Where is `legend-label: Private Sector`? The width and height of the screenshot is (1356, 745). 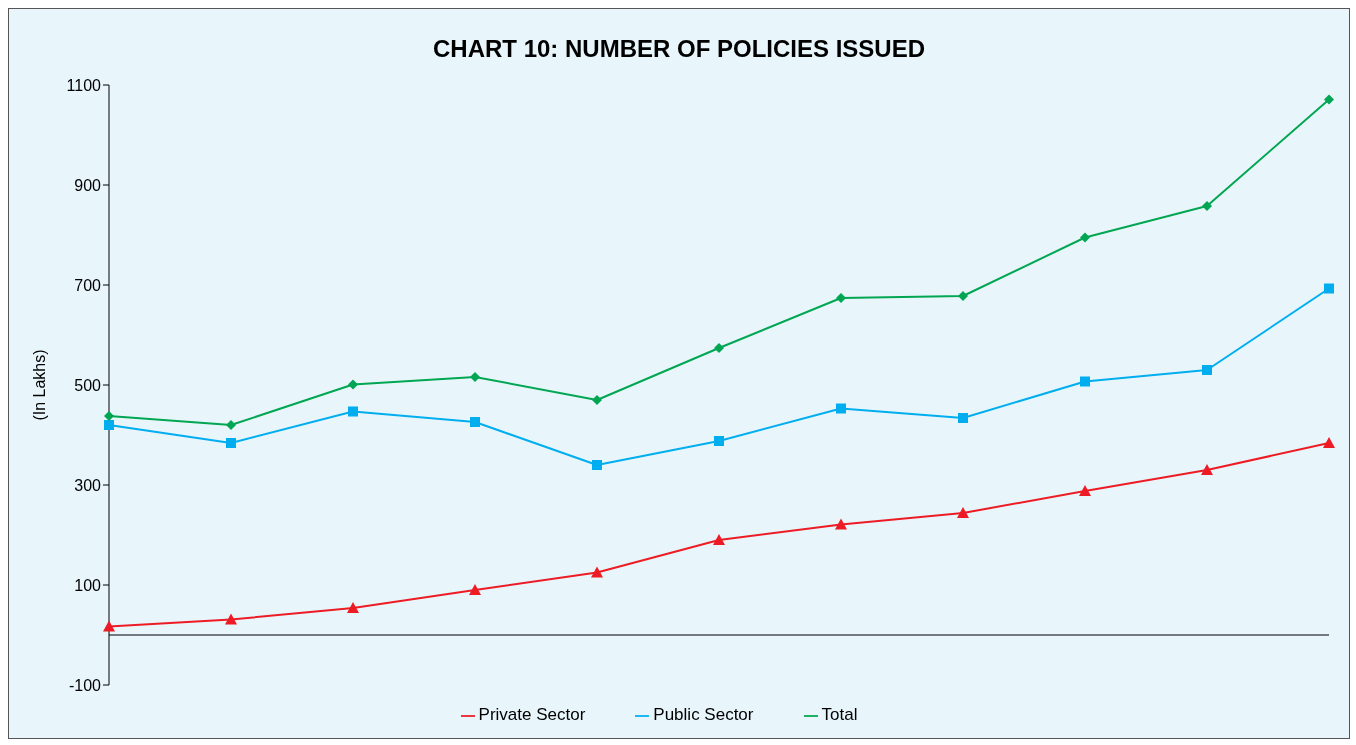
legend-label: Private Sector is located at coordinates (532, 714).